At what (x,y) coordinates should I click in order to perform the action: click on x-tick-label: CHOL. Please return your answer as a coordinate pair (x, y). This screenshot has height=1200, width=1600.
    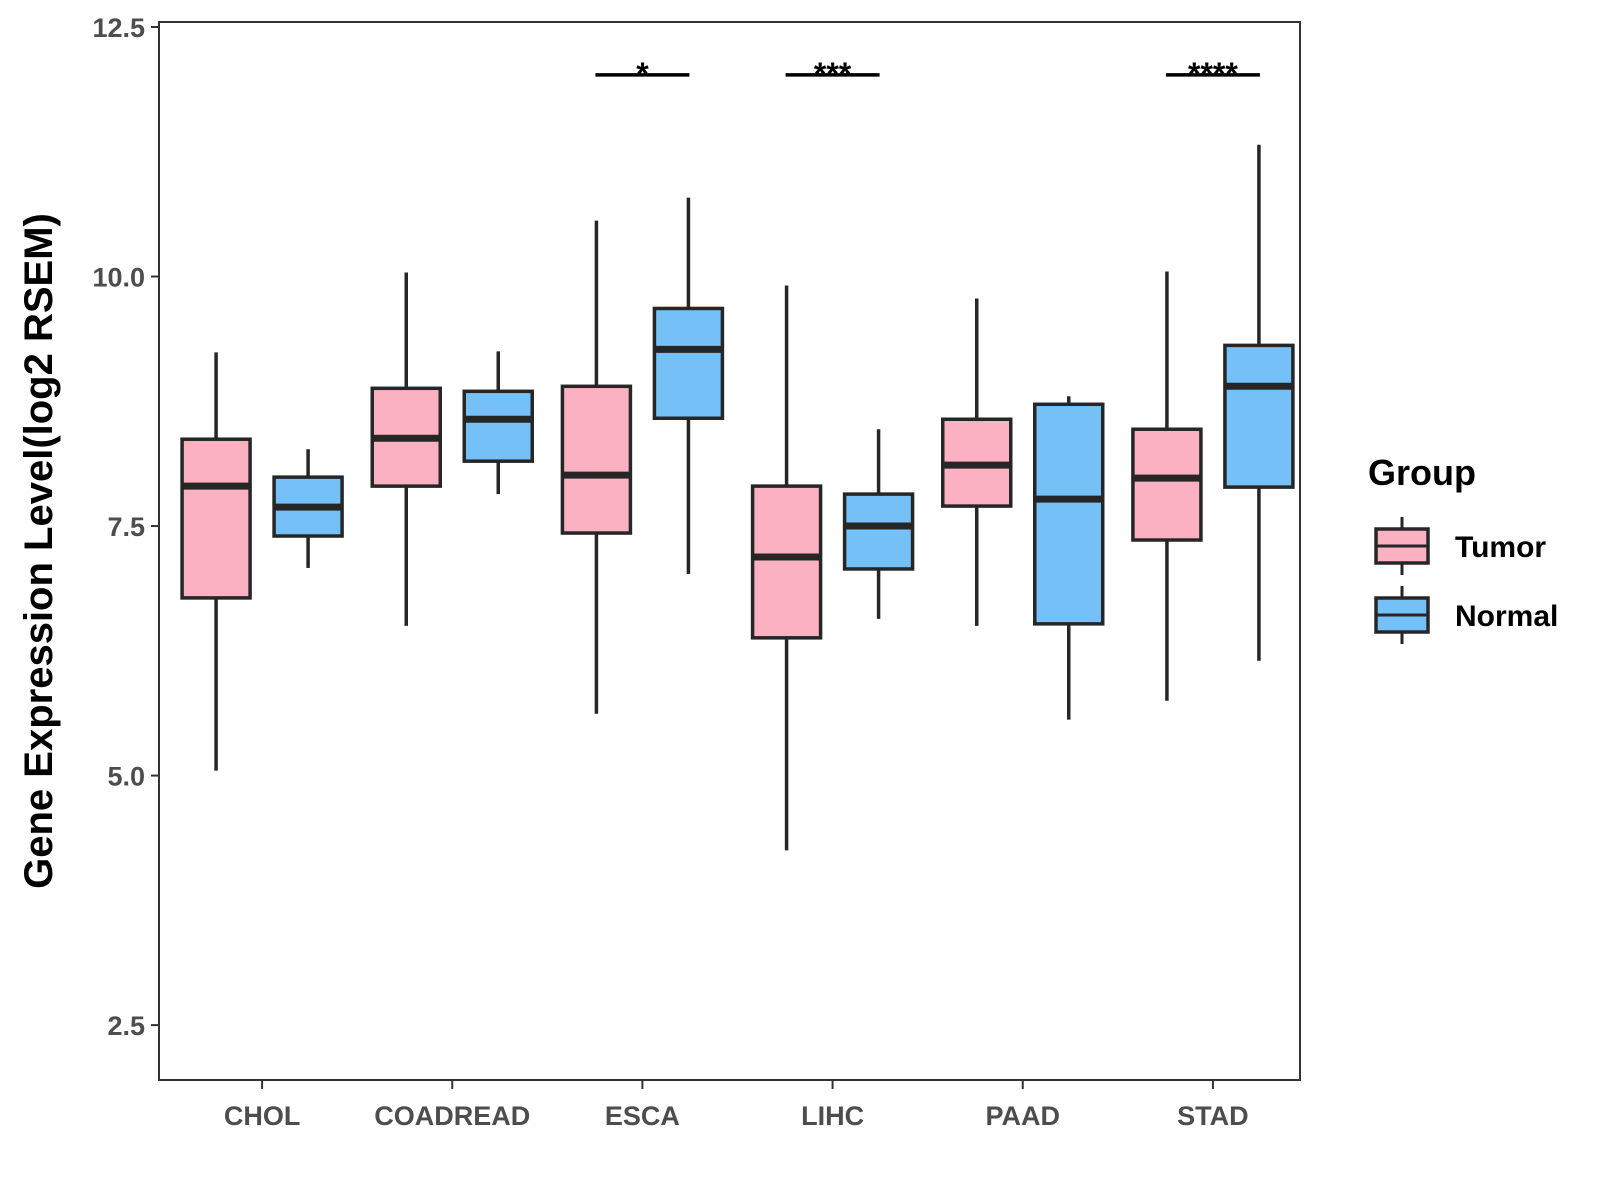
    Looking at the image, I should click on (262, 1116).